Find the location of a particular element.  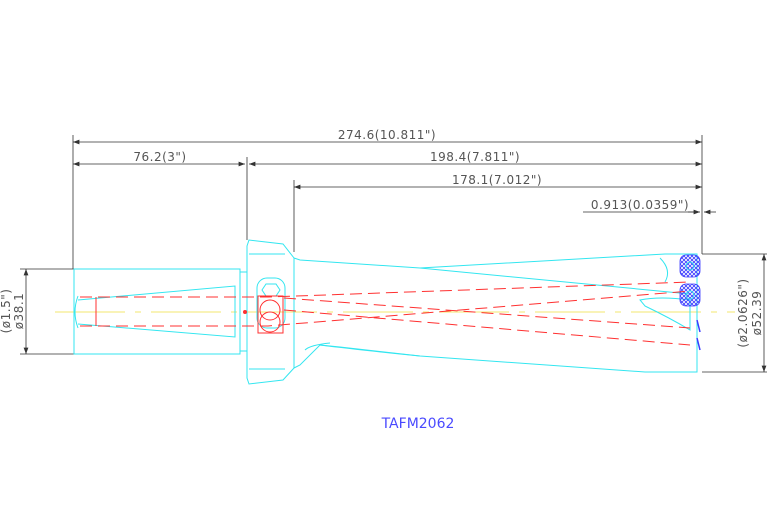

insert-outer is located at coordinates (690, 266).